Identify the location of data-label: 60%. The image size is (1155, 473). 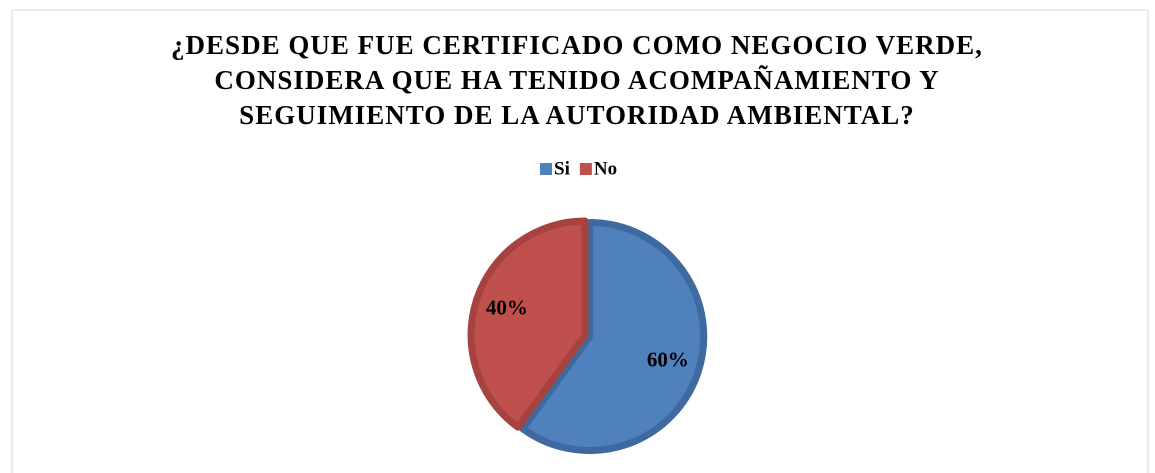
(668, 360).